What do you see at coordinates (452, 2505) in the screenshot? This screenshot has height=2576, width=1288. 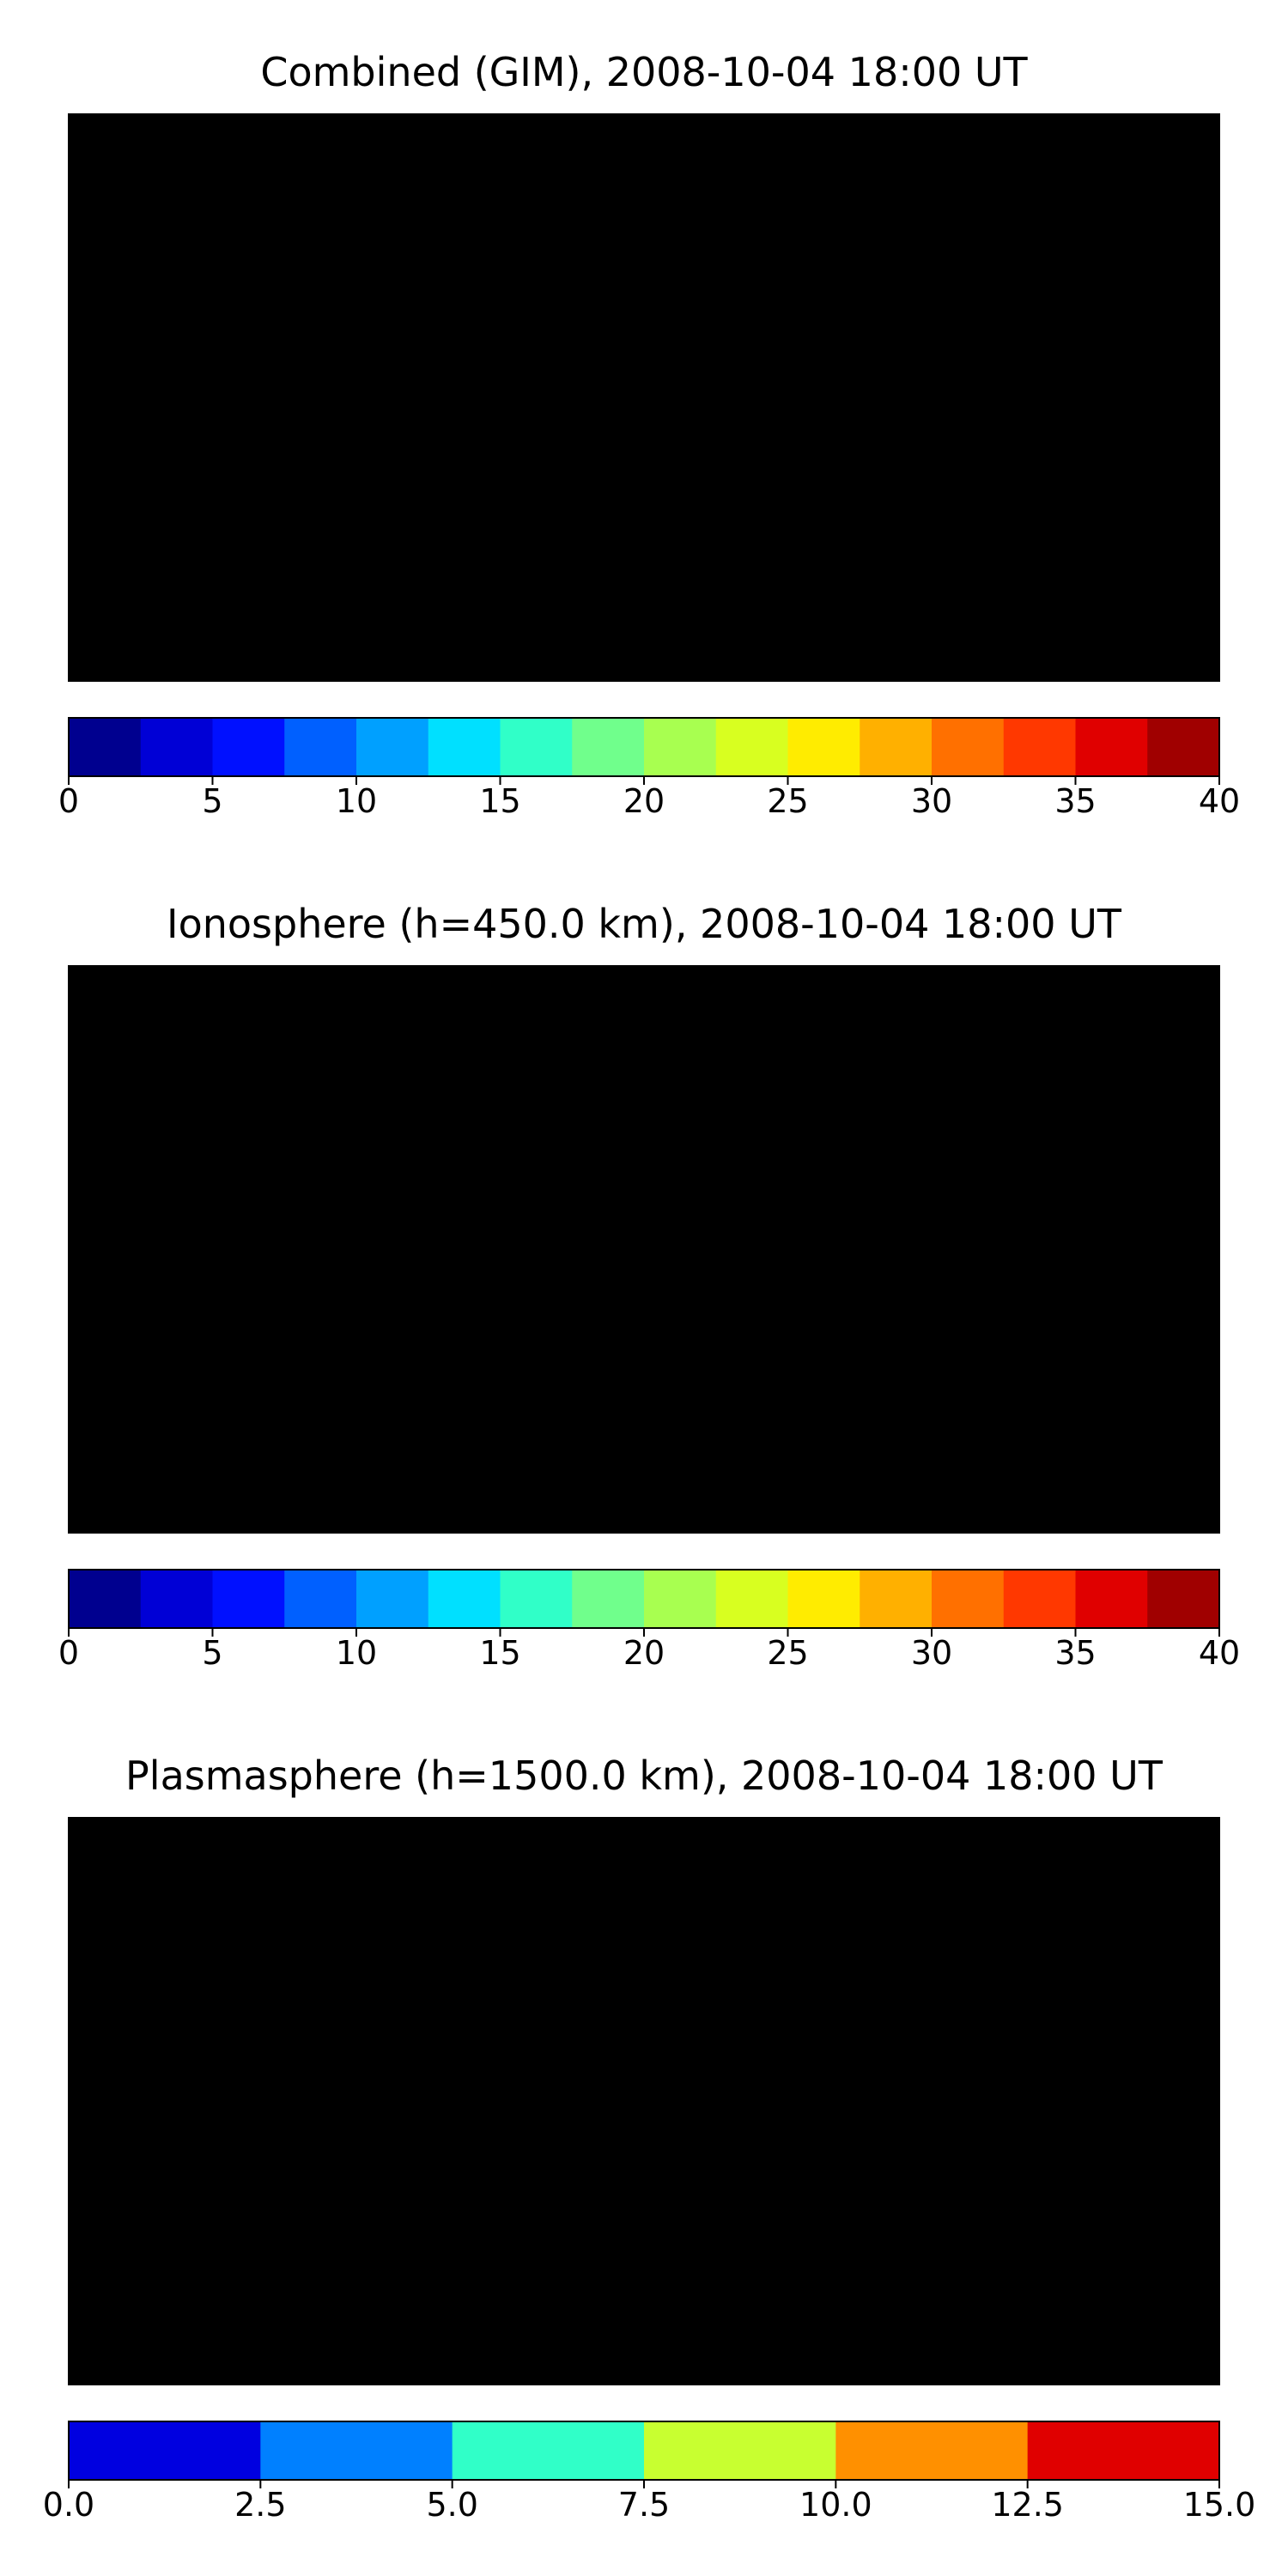 I see `colorbar-tick-label: 5.0` at bounding box center [452, 2505].